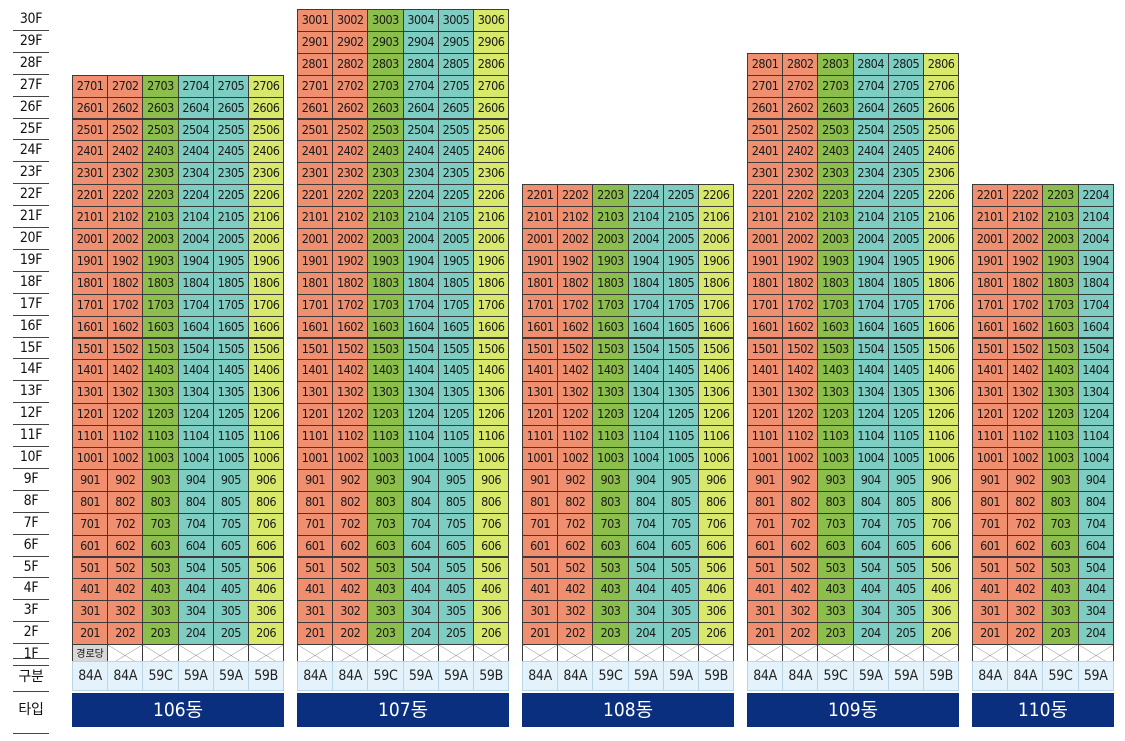 This screenshot has height=741, width=1125. Describe the element at coordinates (90, 217) in the screenshot. I see `unit-cell: 2101` at that location.